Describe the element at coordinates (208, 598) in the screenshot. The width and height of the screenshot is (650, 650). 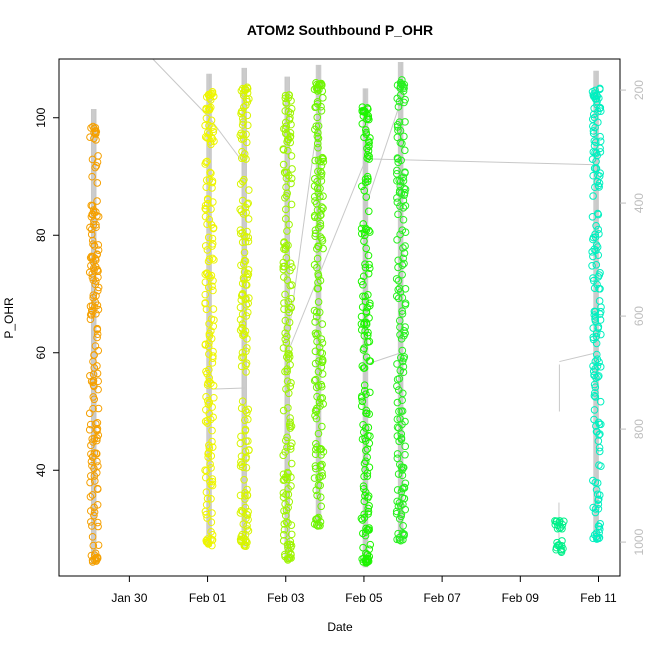
I see `x-tick-label: Feb 01` at that location.